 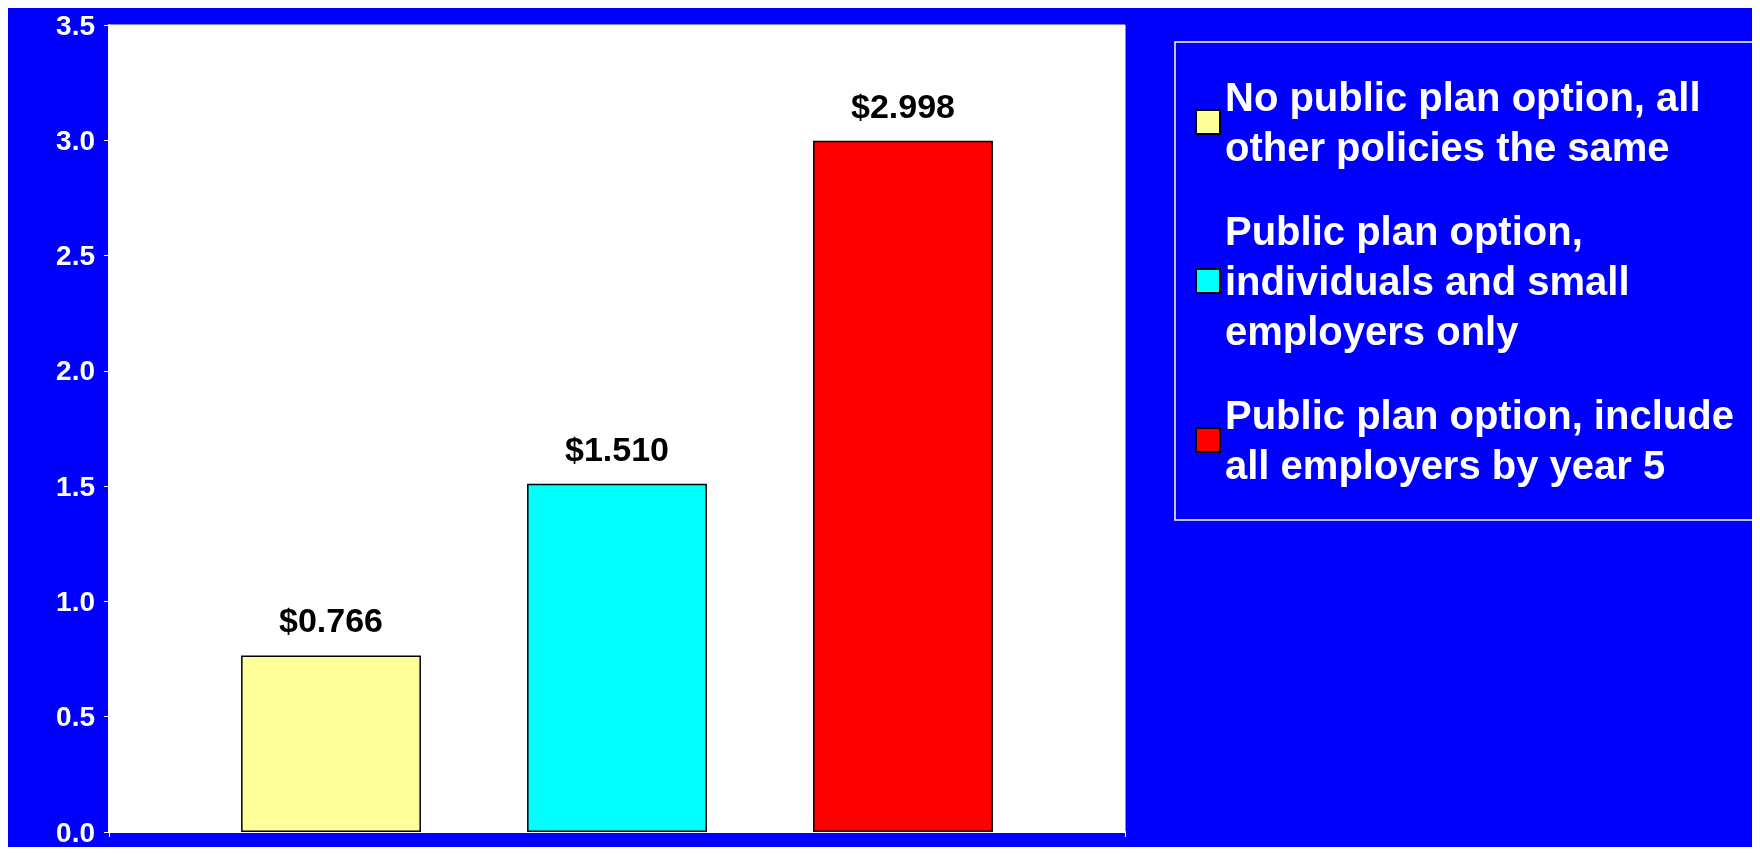 I want to click on y-tick-label: 3.0, so click(x=75, y=140).